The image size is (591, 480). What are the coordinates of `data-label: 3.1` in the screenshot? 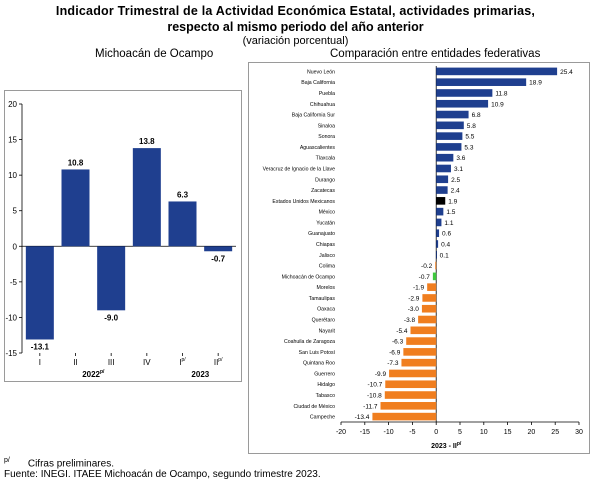 It's located at (458, 169).